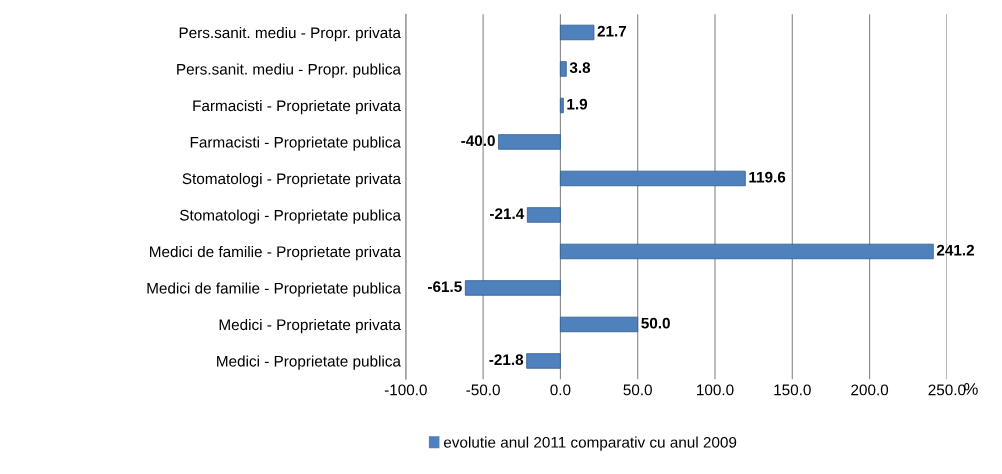 Image resolution: width=1002 pixels, height=474 pixels. I want to click on y-tick-label: Stomatologi - Proprietate privata, so click(291, 180).